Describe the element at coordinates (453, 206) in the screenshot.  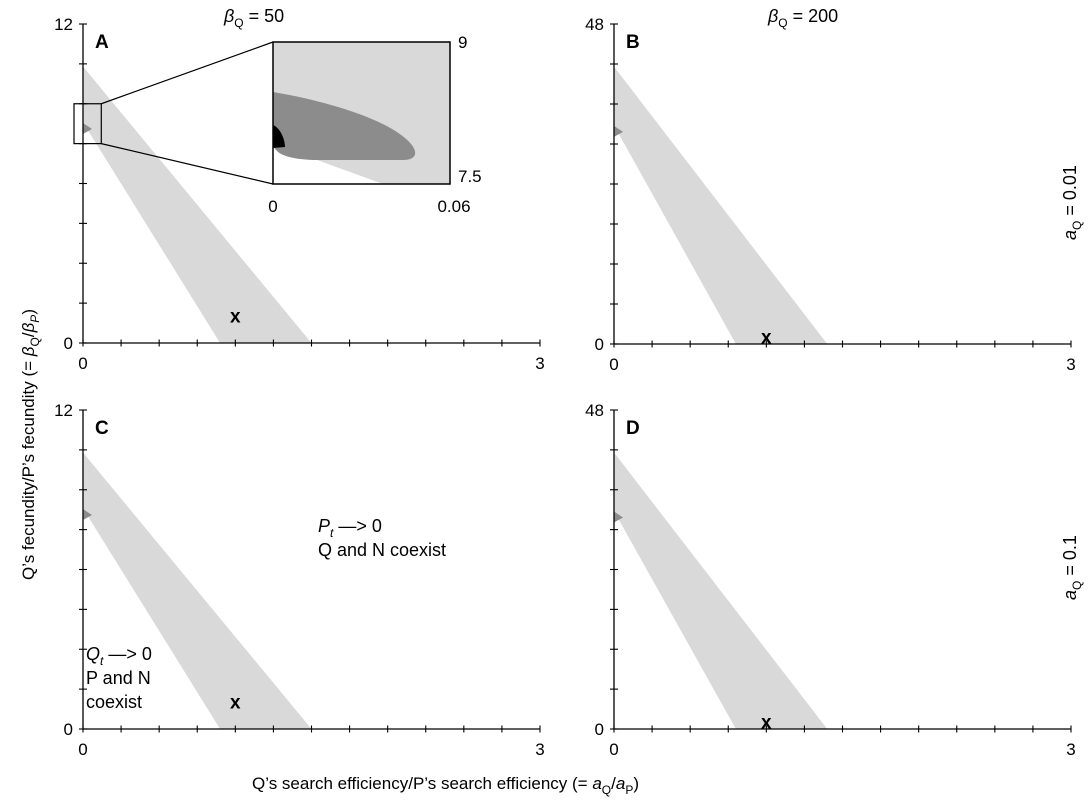
I see `inset-x-tick-label: 0.06` at that location.